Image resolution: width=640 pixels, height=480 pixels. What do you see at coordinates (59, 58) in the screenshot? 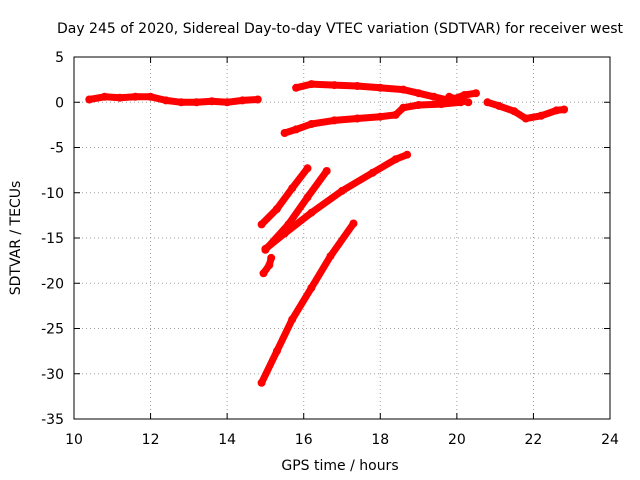
I see `y-tick-label: 5` at bounding box center [59, 58].